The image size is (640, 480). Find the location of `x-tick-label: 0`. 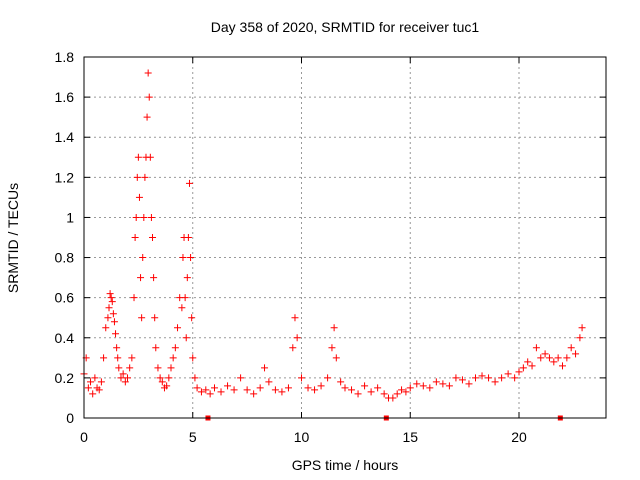

x-tick-label: 0 is located at coordinates (84, 437).